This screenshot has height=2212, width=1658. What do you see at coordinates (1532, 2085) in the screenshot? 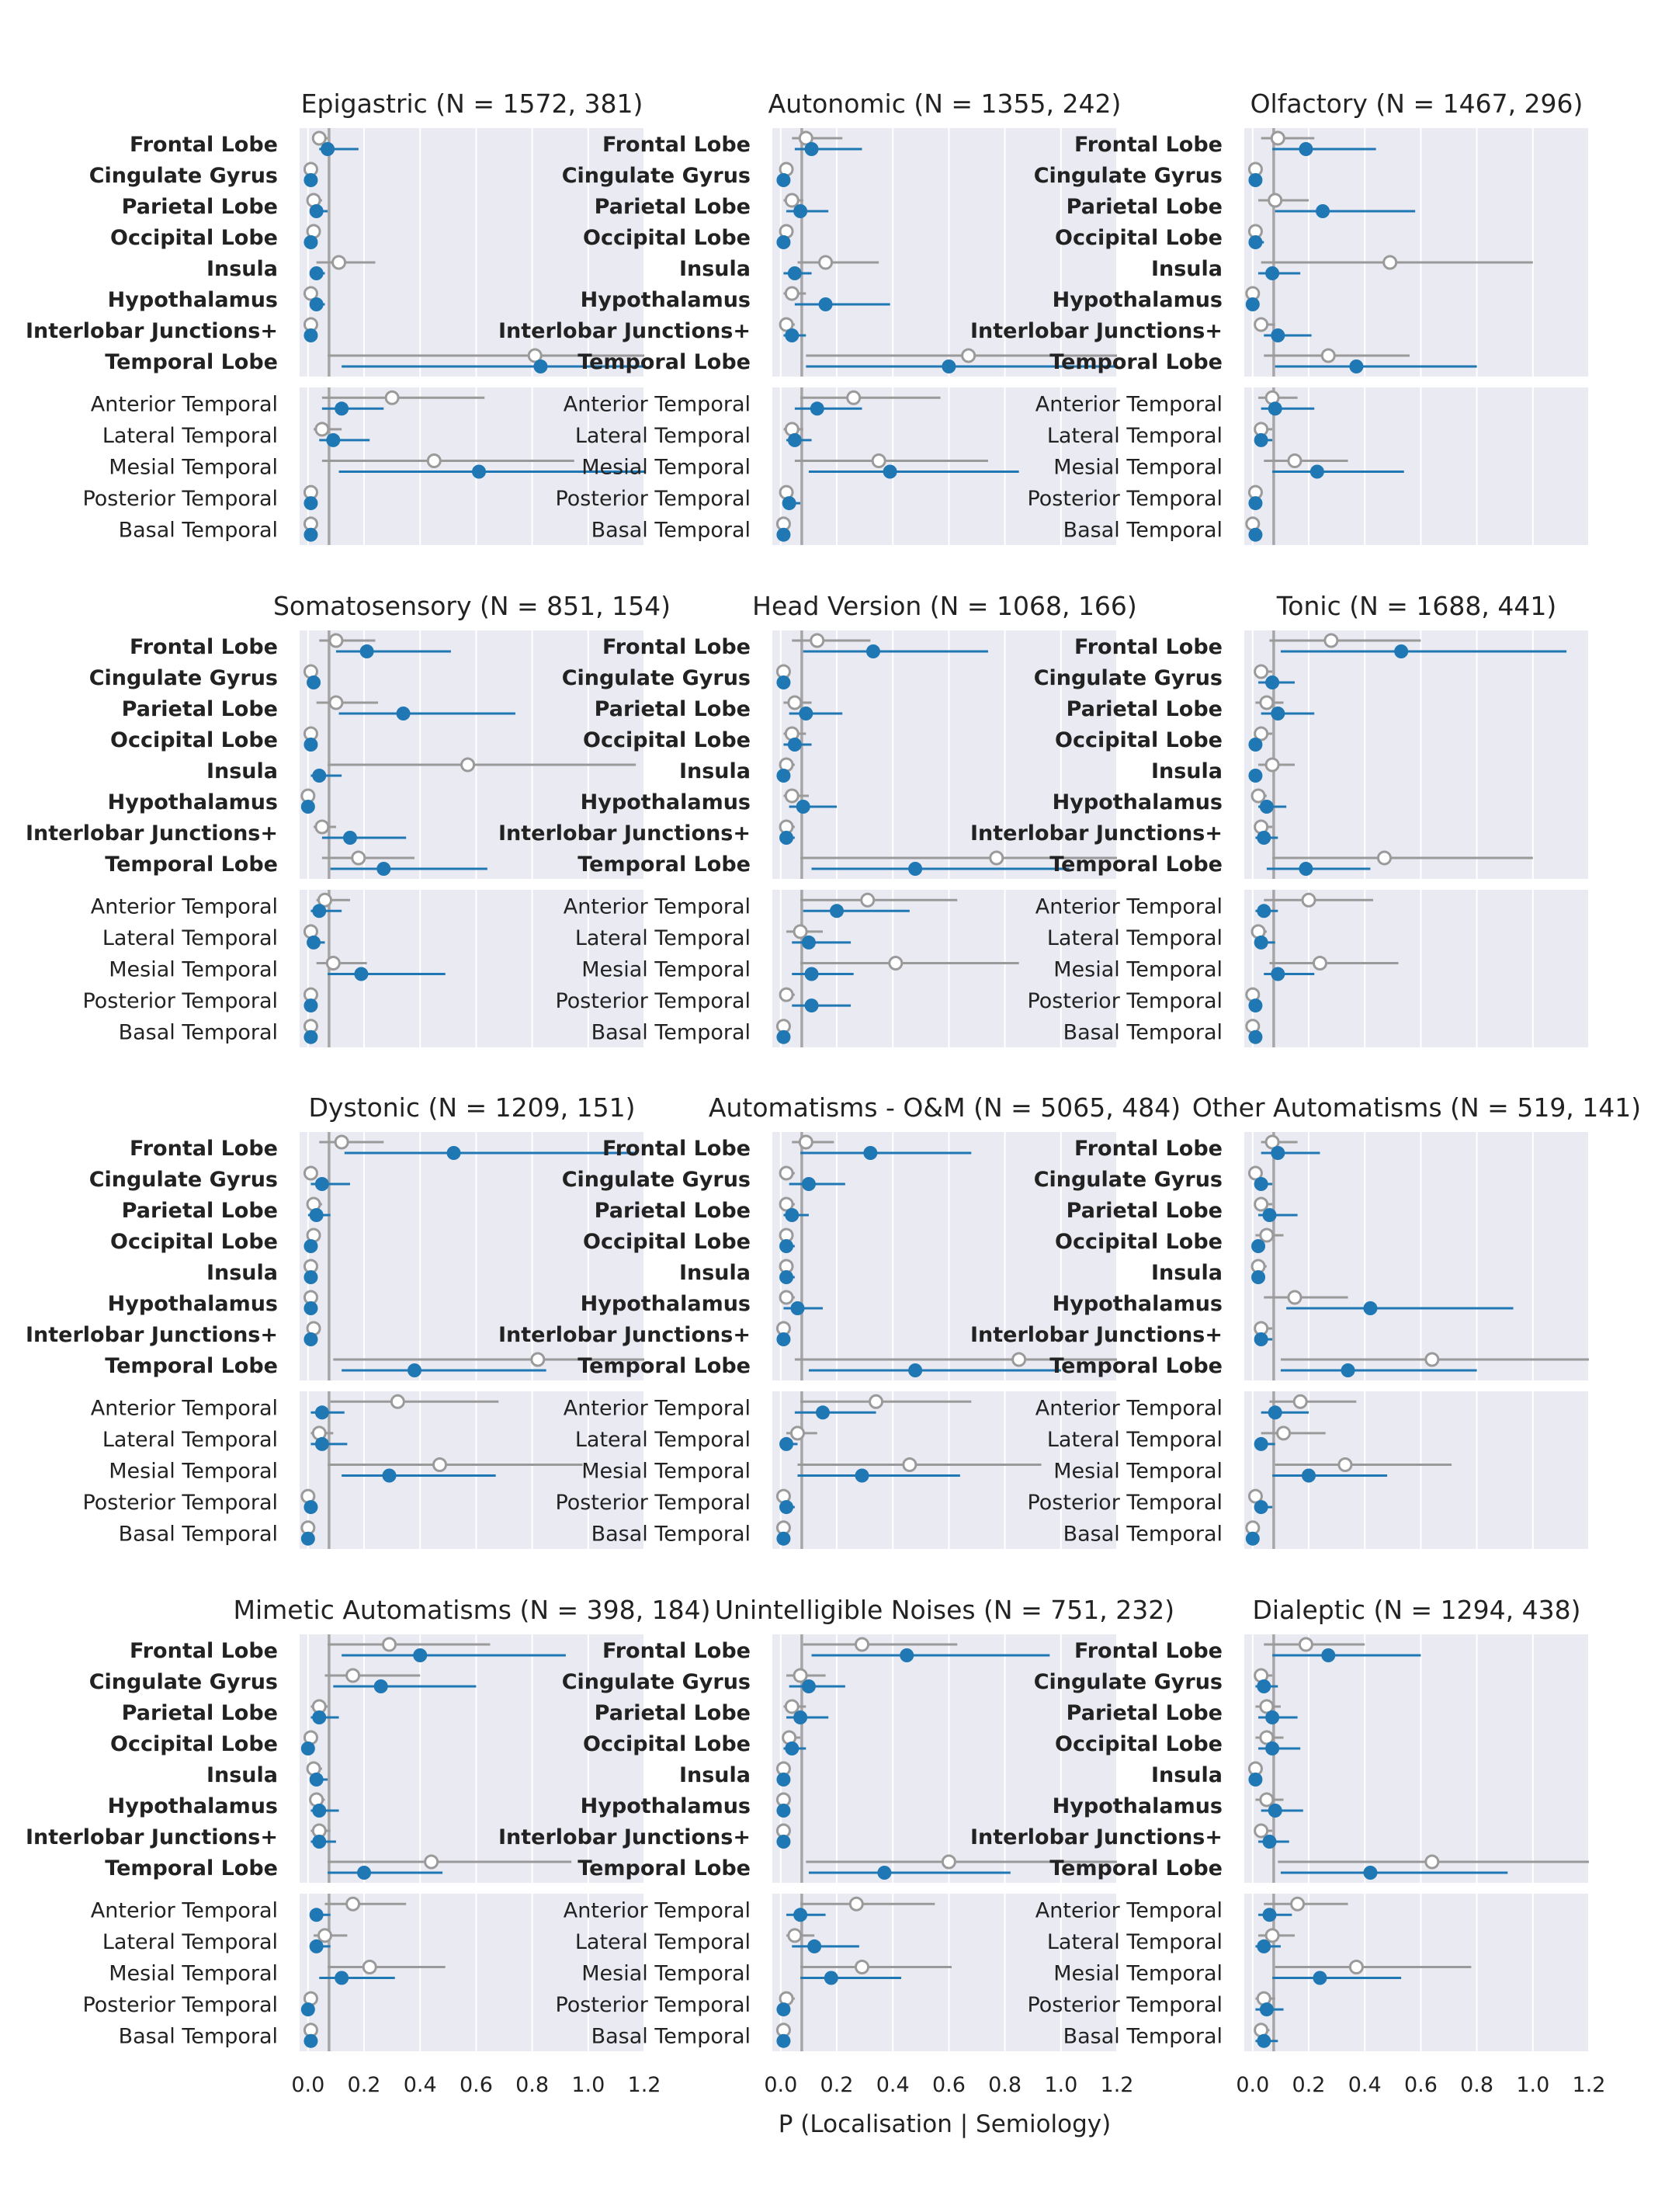
I see `x-tick-label: 1.0` at bounding box center [1532, 2085].